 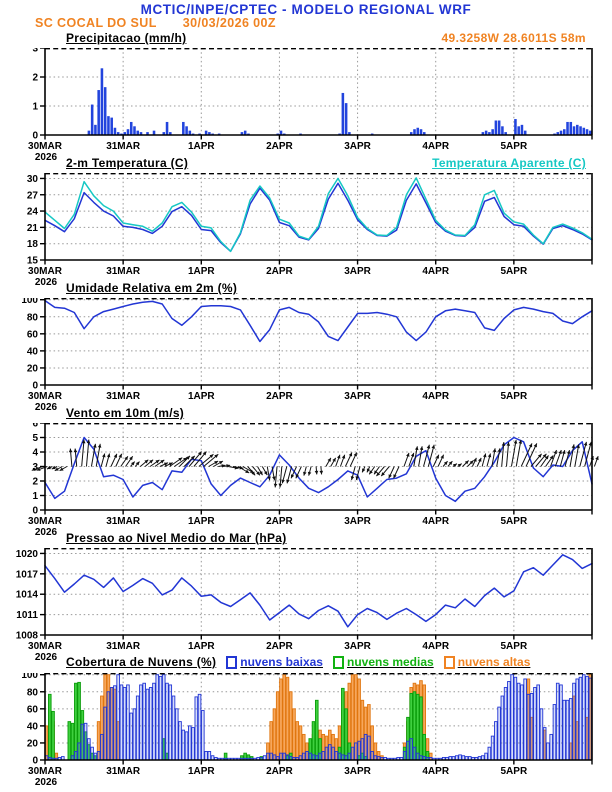 I want to click on axis-labels: 0 1 2 3 30MAR 31MAR 1APR 2APR 3APR 4APR 5APR 2026, so click(x=310, y=105).